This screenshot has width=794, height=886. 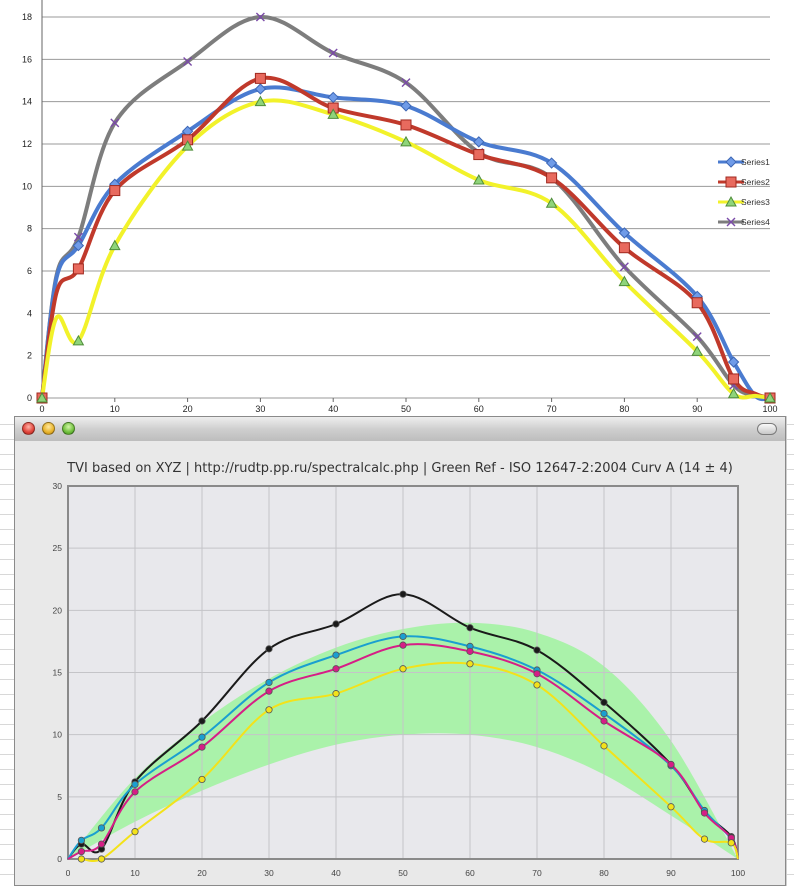 What do you see at coordinates (58, 548) in the screenshot?
I see `tvi-y-tick-label: 25` at bounding box center [58, 548].